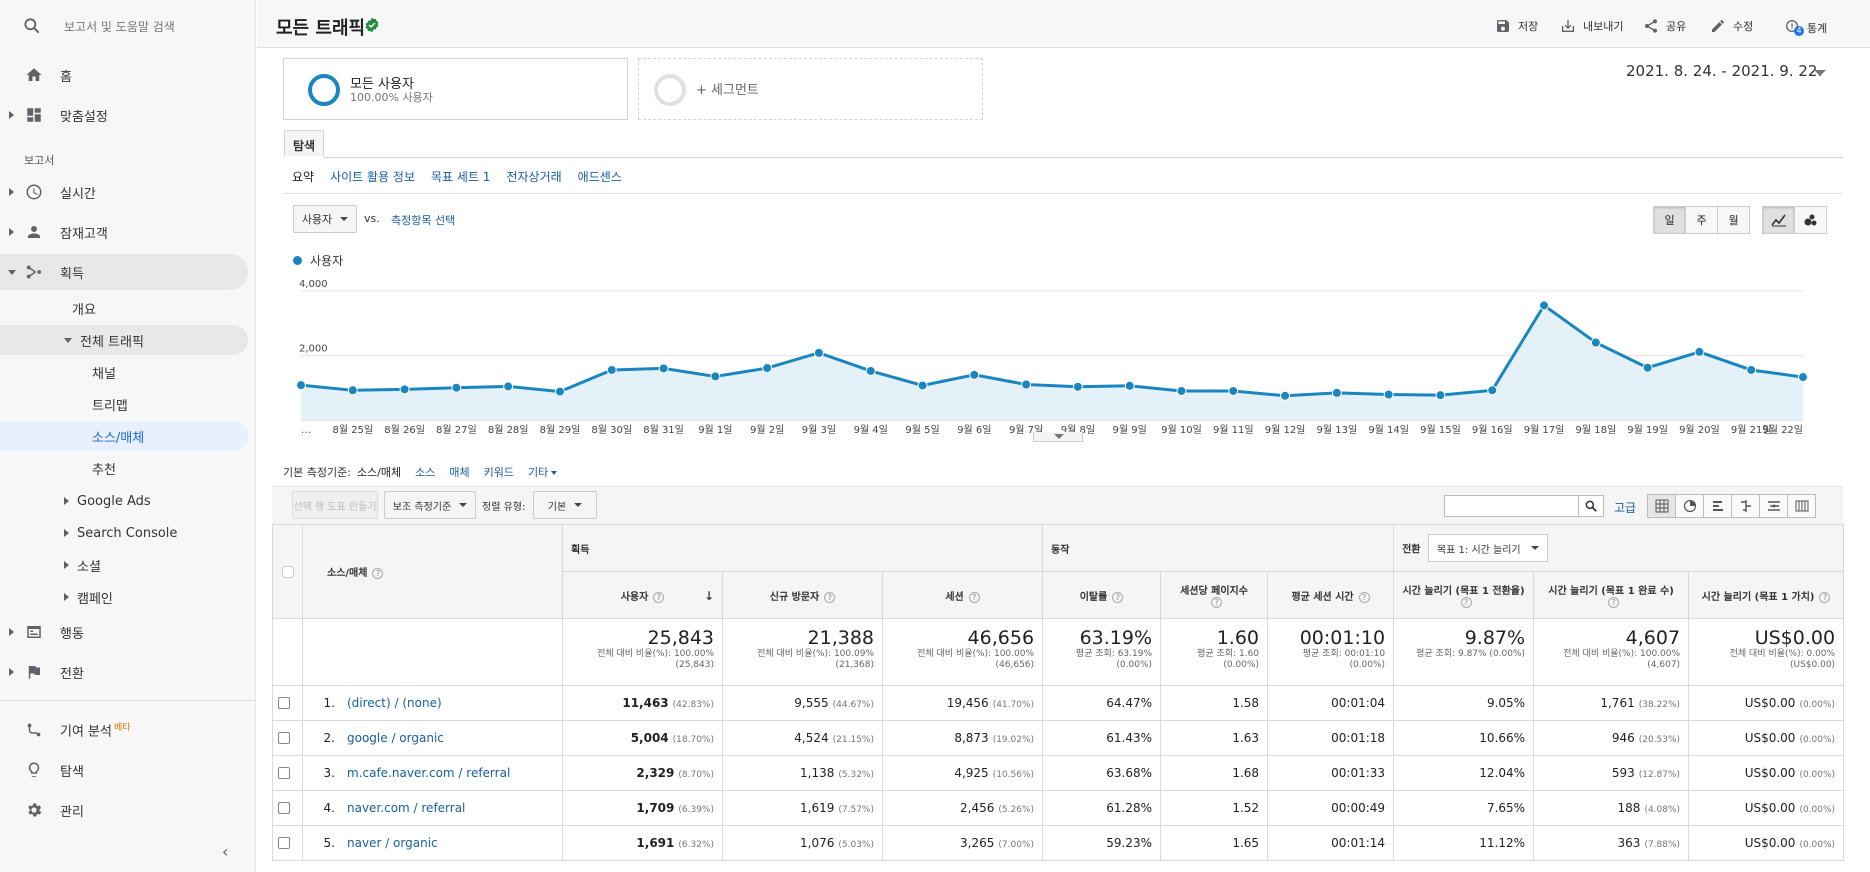 This screenshot has width=1870, height=872. Describe the element at coordinates (124, 232) in the screenshot. I see `nav-audience: 잠재고객` at that location.